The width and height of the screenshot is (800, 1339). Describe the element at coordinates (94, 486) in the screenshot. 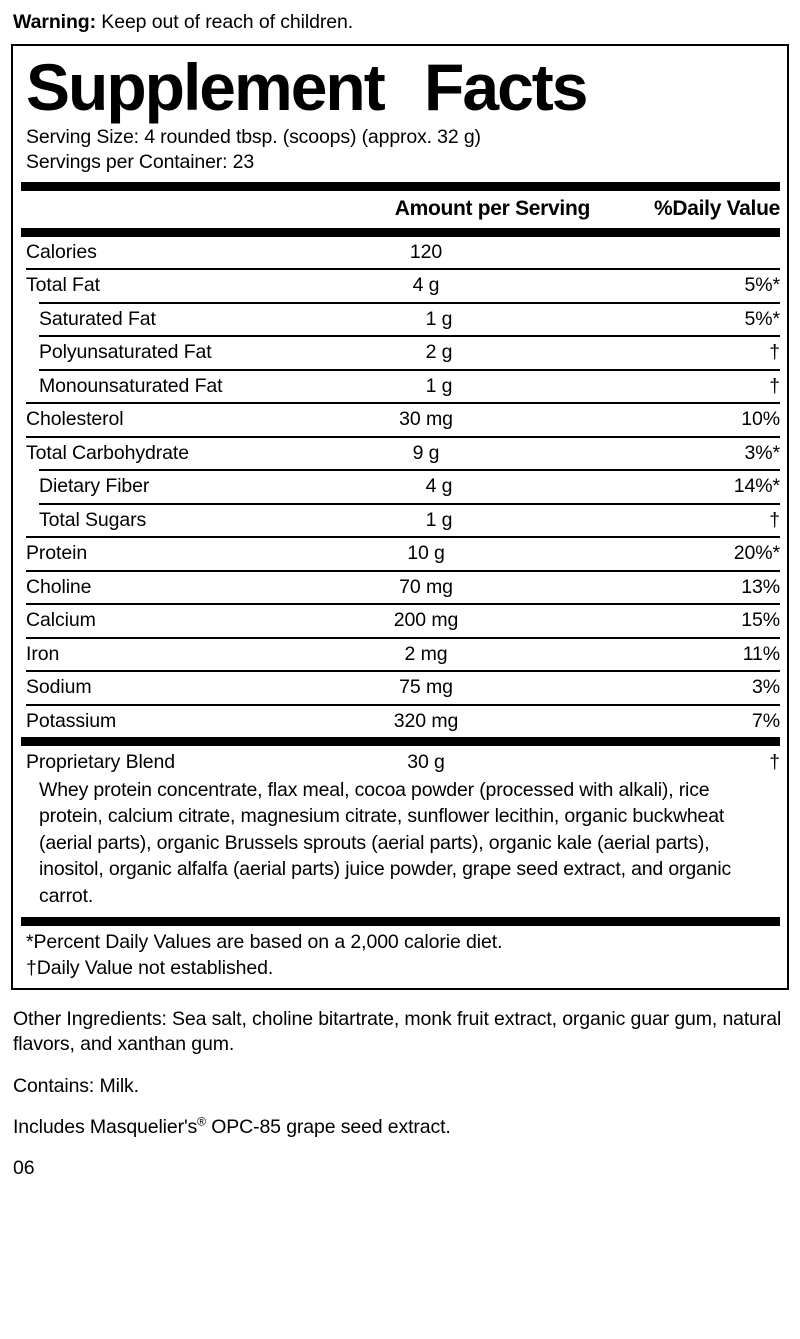

I see `nutrient-name: Dietary Fiber` at that location.